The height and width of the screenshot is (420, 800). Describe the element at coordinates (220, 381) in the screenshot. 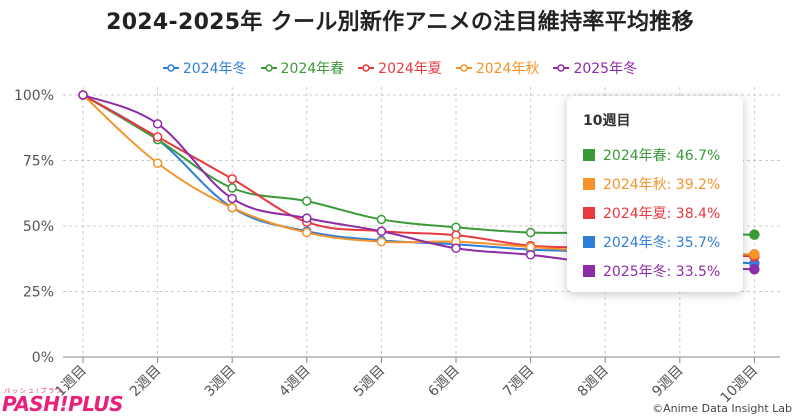

I see `x-tick-label: 3週目` at that location.